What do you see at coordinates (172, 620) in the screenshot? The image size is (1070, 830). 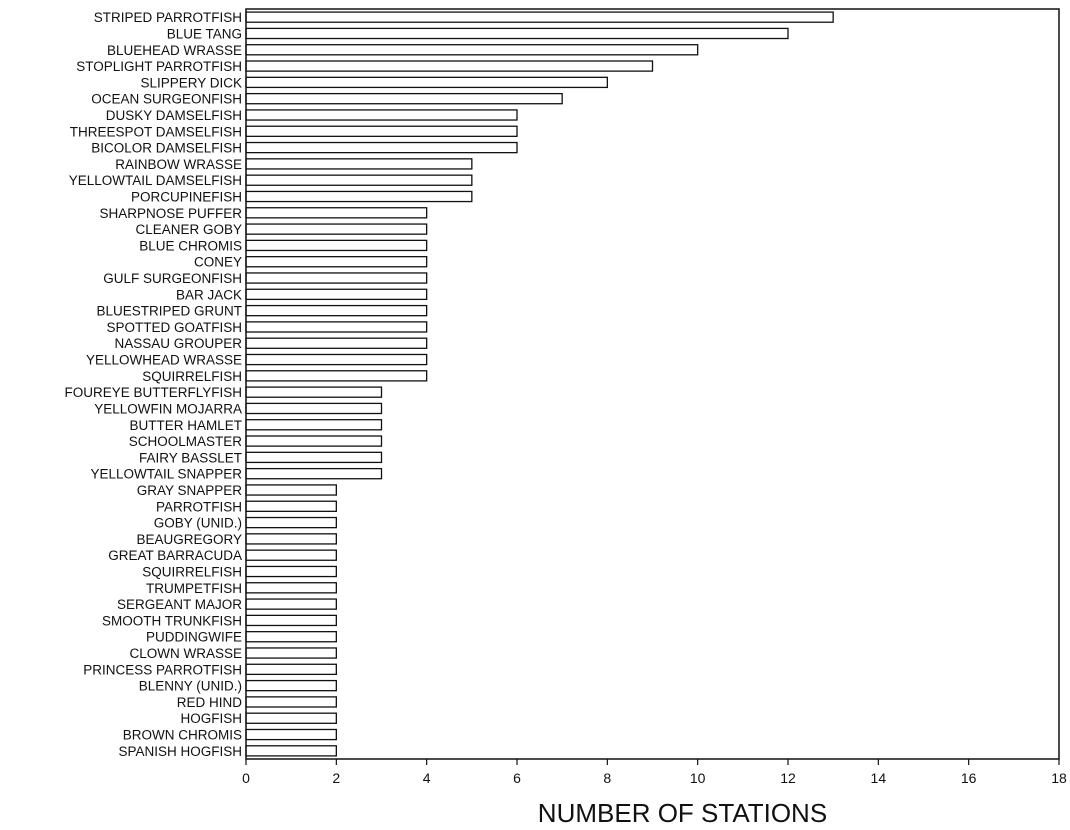 I see `category-label: SMOOTH TRUNKFISH` at bounding box center [172, 620].